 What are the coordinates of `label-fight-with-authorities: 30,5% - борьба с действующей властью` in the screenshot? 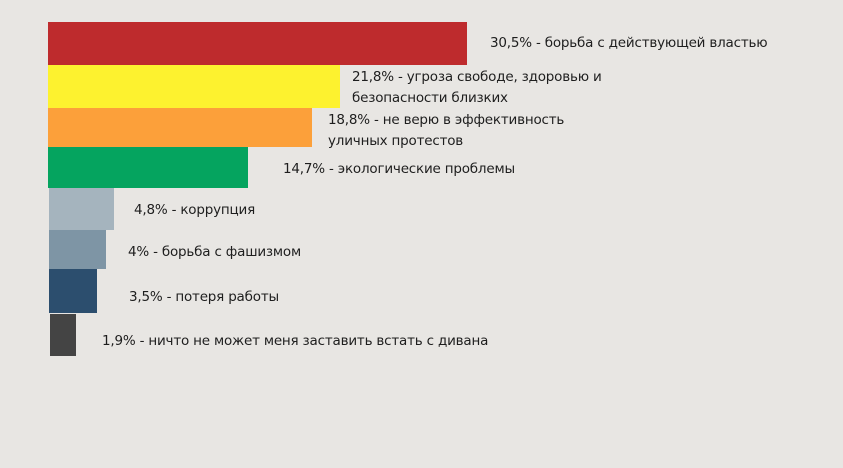 It's located at (629, 43).